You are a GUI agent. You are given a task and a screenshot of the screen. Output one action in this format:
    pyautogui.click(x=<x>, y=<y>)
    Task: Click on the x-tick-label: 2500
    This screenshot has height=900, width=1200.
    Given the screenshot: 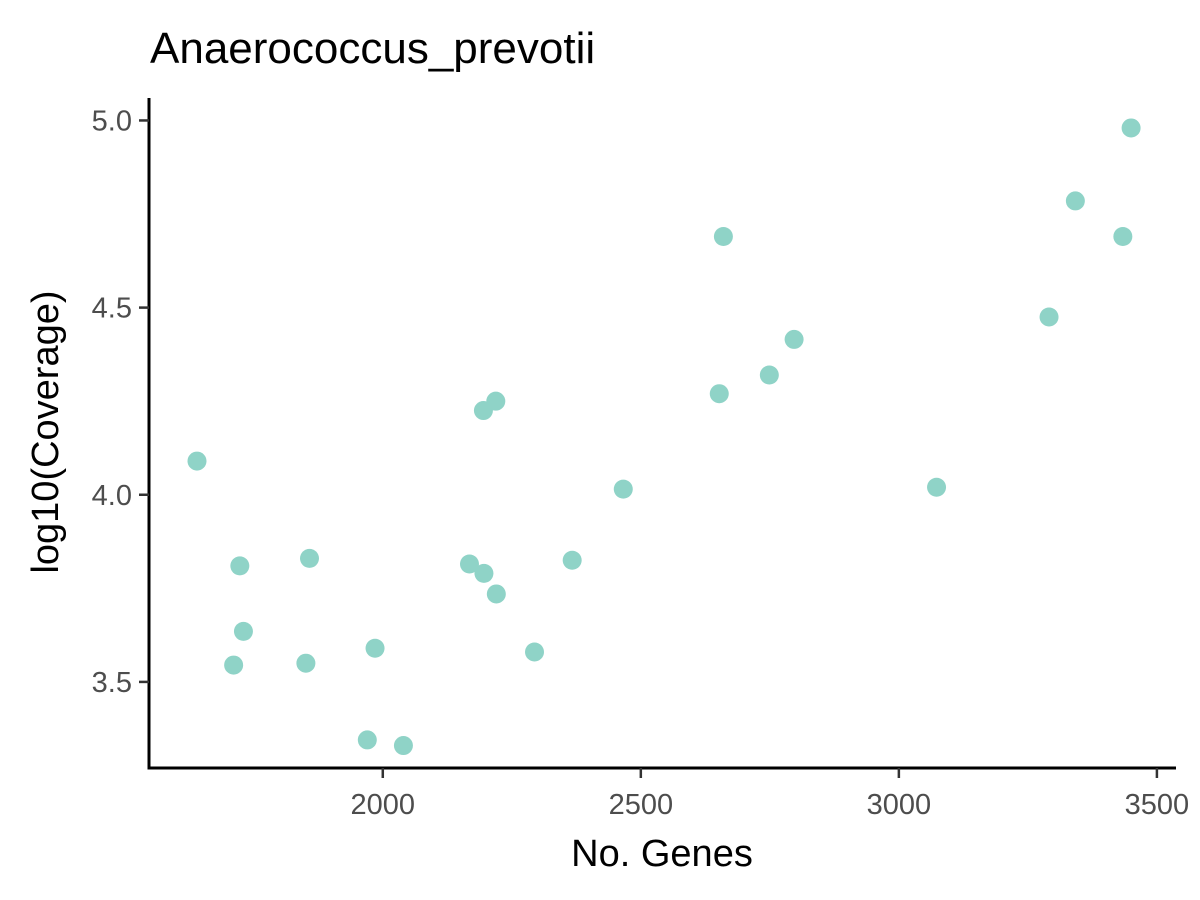 What is the action you would take?
    pyautogui.click(x=641, y=805)
    